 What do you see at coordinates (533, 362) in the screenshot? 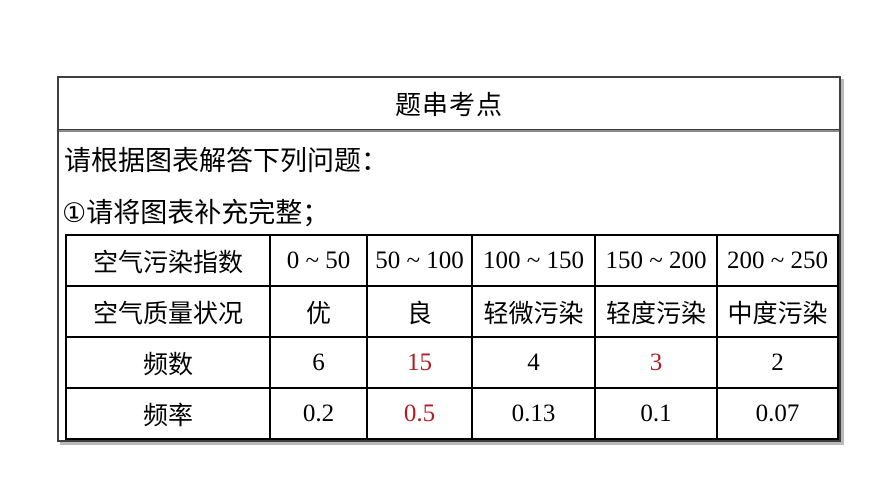
I see `cell-frequency-count: 4` at bounding box center [533, 362].